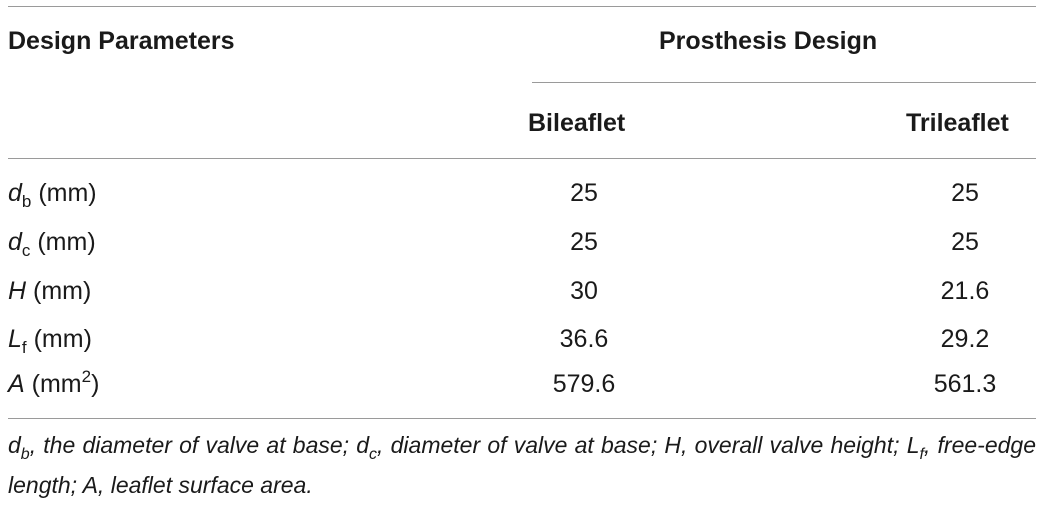 This screenshot has width=1042, height=505. What do you see at coordinates (957, 123) in the screenshot?
I see `trileaflet-header: Trileaflet` at bounding box center [957, 123].